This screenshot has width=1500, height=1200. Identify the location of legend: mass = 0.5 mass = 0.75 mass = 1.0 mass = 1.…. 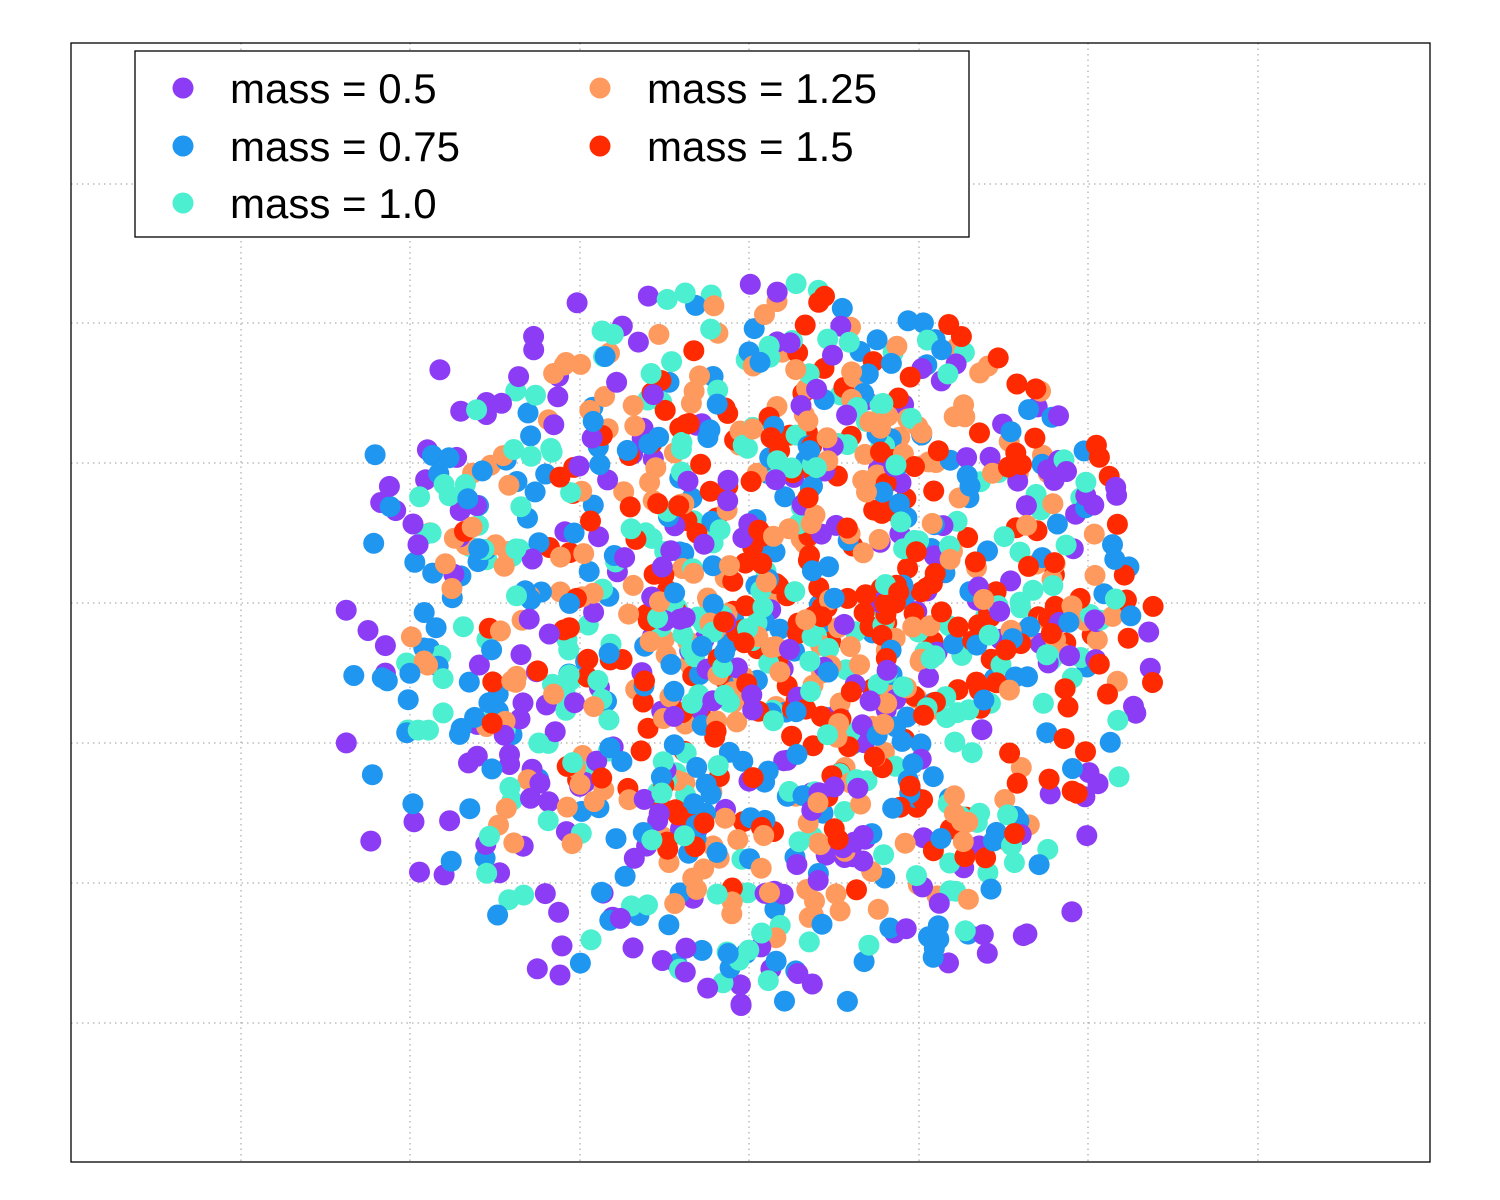
(552, 144).